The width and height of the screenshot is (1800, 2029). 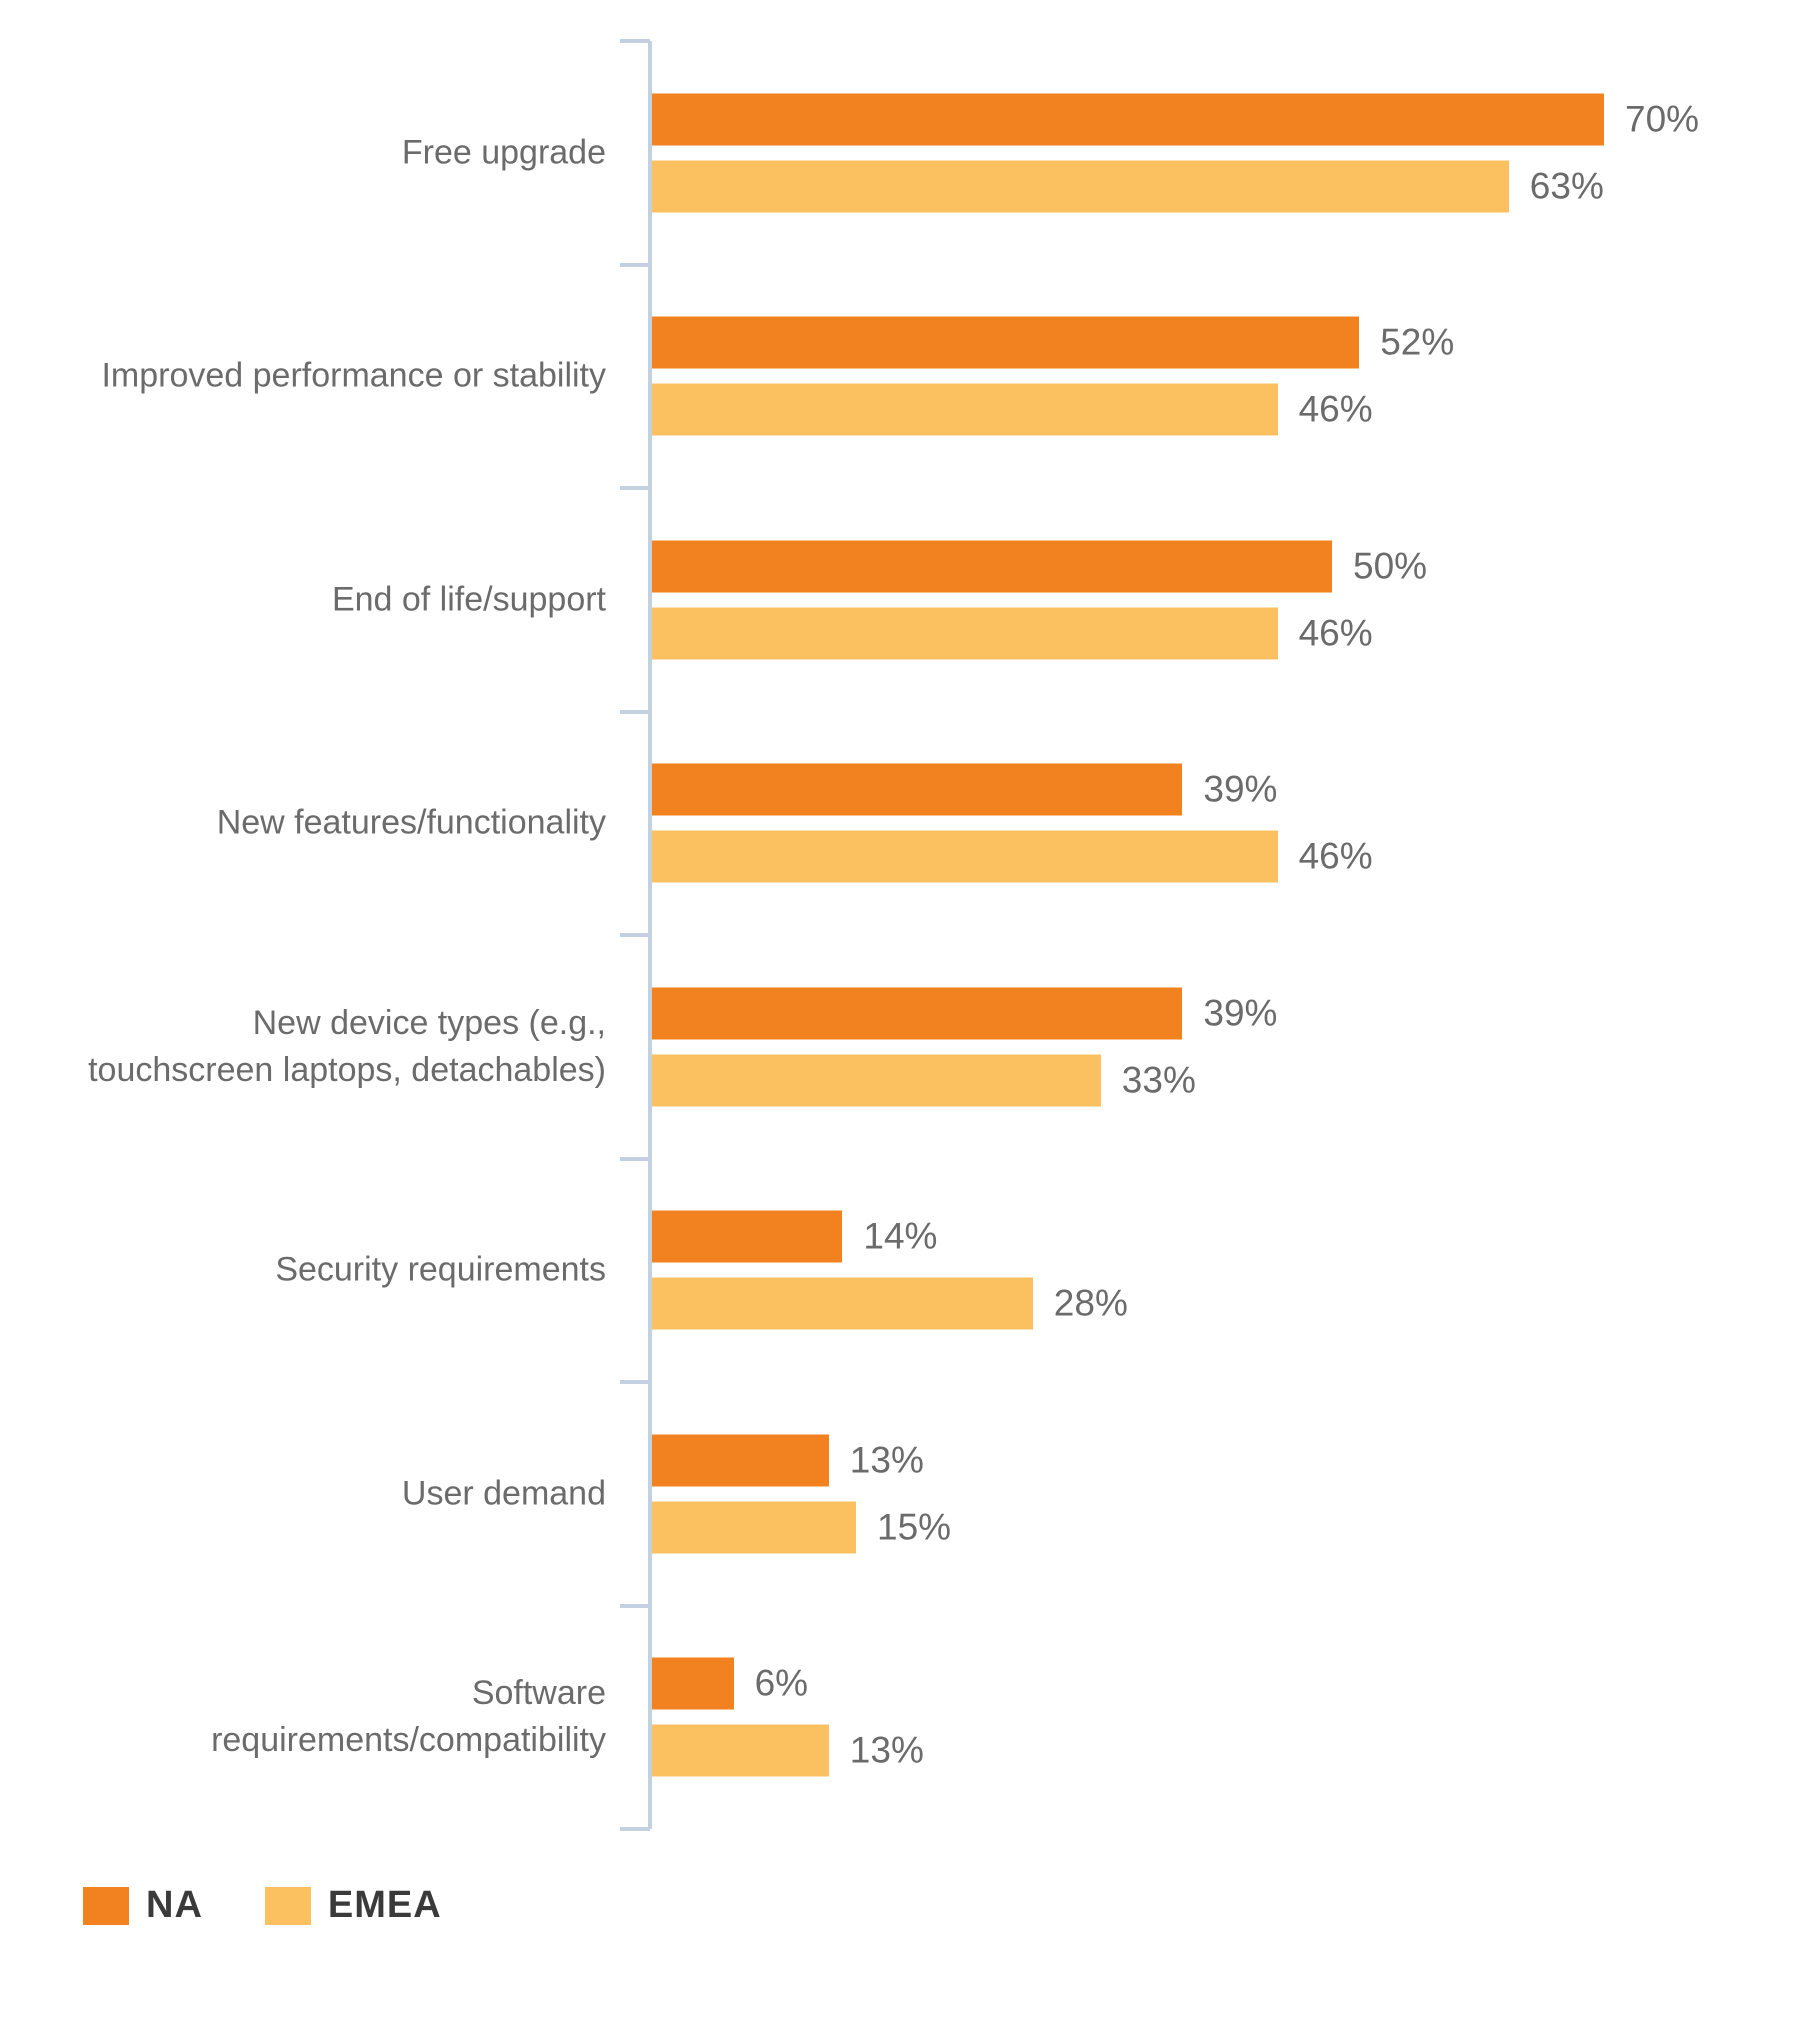 What do you see at coordinates (1175, 153) in the screenshot?
I see `bar-group: 70% 63%` at bounding box center [1175, 153].